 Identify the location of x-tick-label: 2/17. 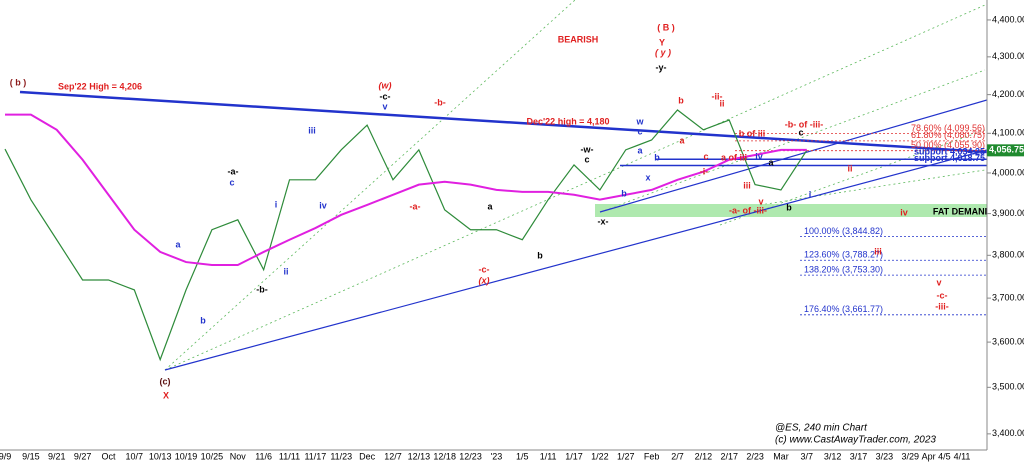
(729, 456).